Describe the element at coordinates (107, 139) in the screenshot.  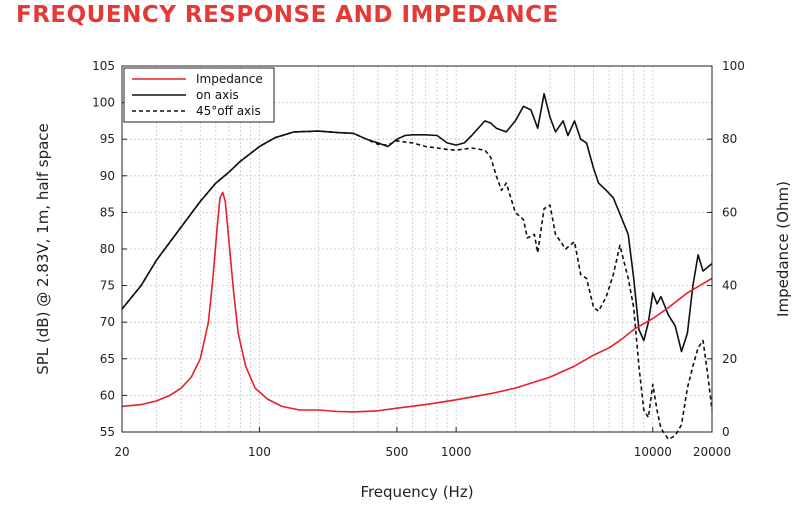
I see `y-left-tick-label: 95` at that location.